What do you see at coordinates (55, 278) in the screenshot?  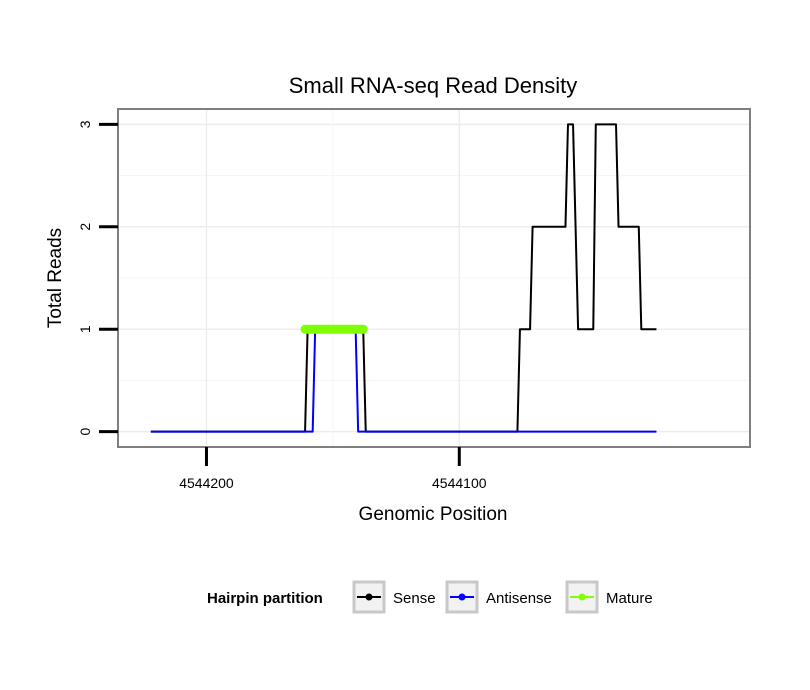 I see `y-axis-title: Total Reads` at bounding box center [55, 278].